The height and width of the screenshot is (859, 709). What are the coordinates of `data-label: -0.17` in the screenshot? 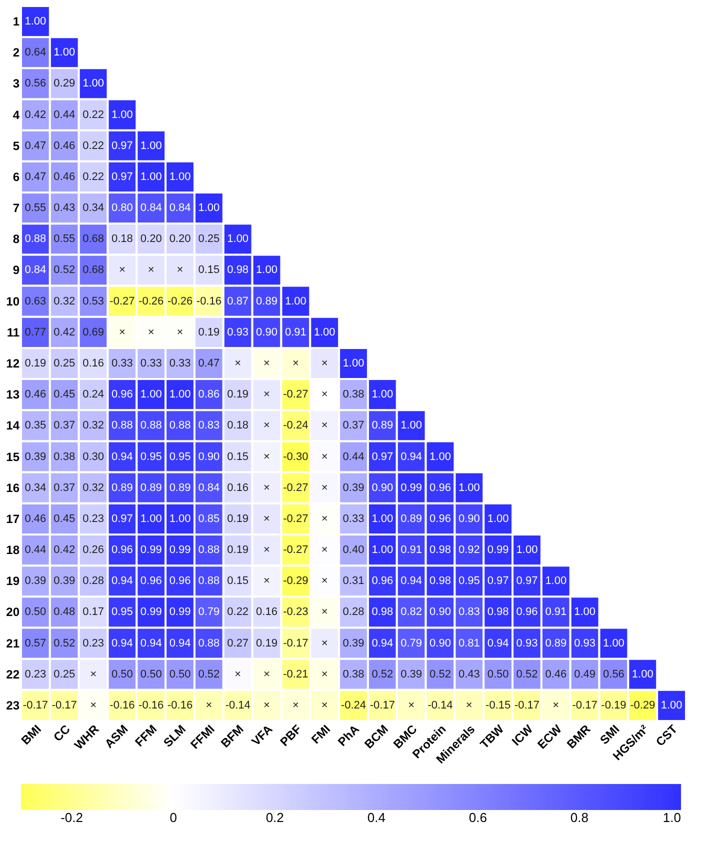 It's located at (64, 705).